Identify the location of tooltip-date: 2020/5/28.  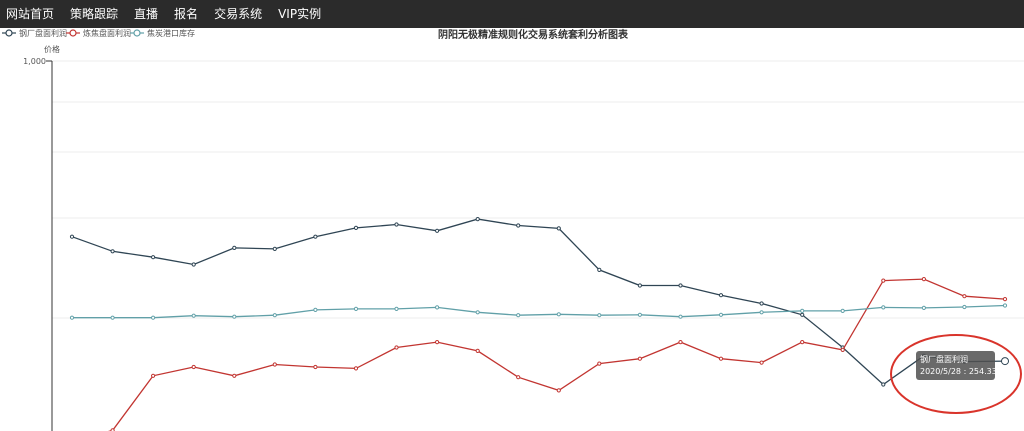
(941, 371).